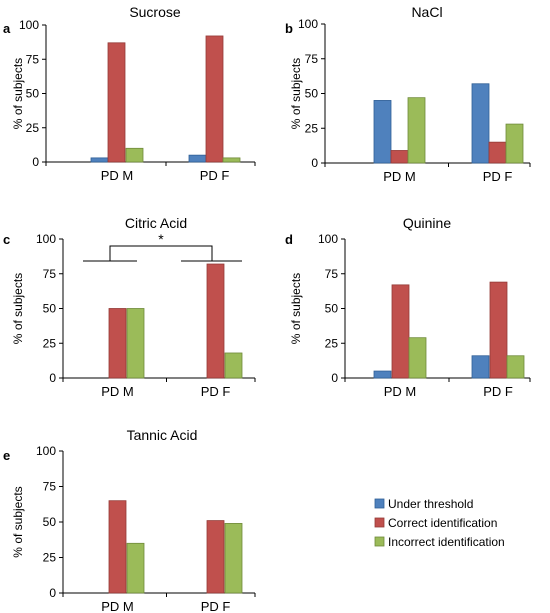 This screenshot has height=613, width=550. Describe the element at coordinates (427, 223) in the screenshot. I see `chart-title: Quinine` at that location.